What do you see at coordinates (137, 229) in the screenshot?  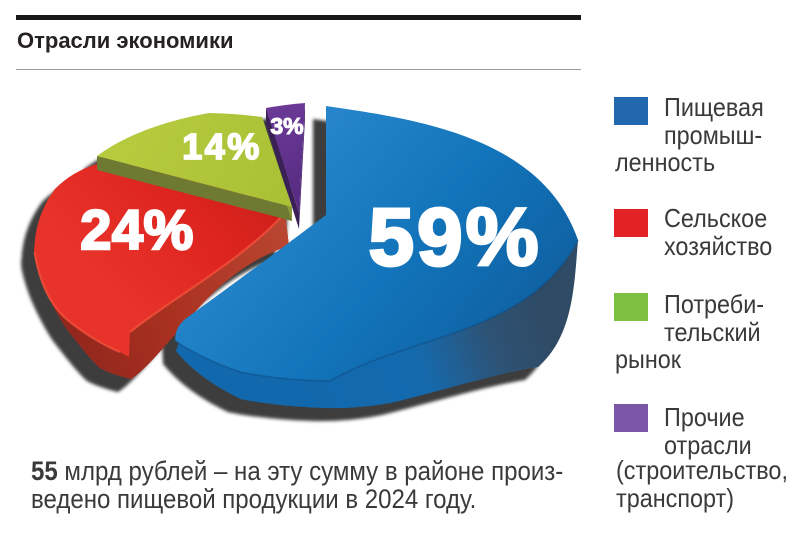 I see `svg-text: 24%` at bounding box center [137, 229].